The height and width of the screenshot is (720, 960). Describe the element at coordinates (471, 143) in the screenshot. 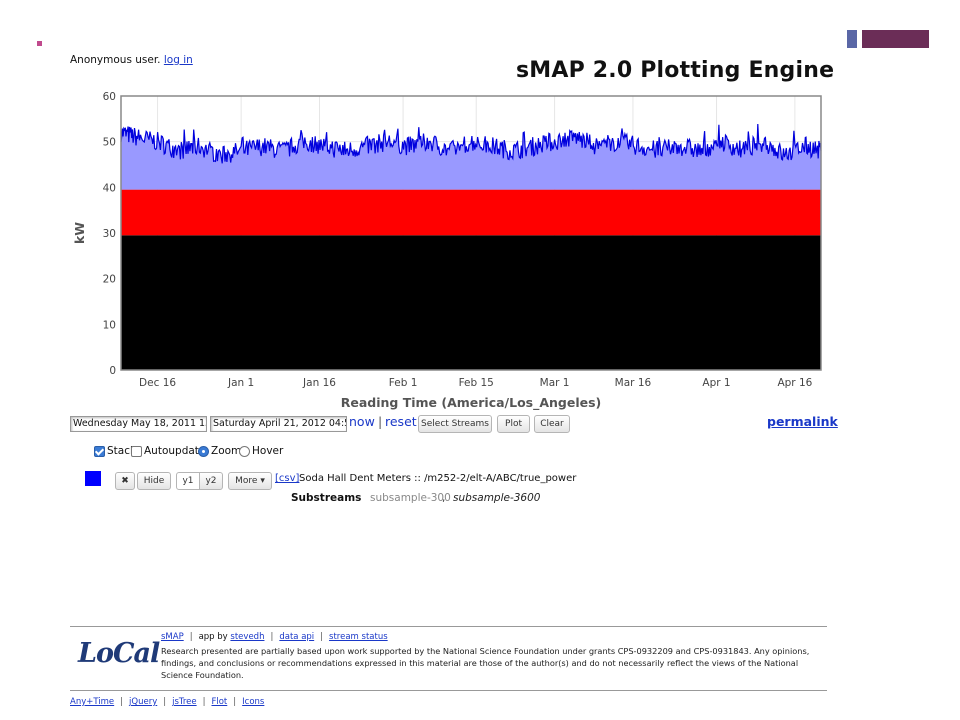

I see `series-line-blue` at that location.